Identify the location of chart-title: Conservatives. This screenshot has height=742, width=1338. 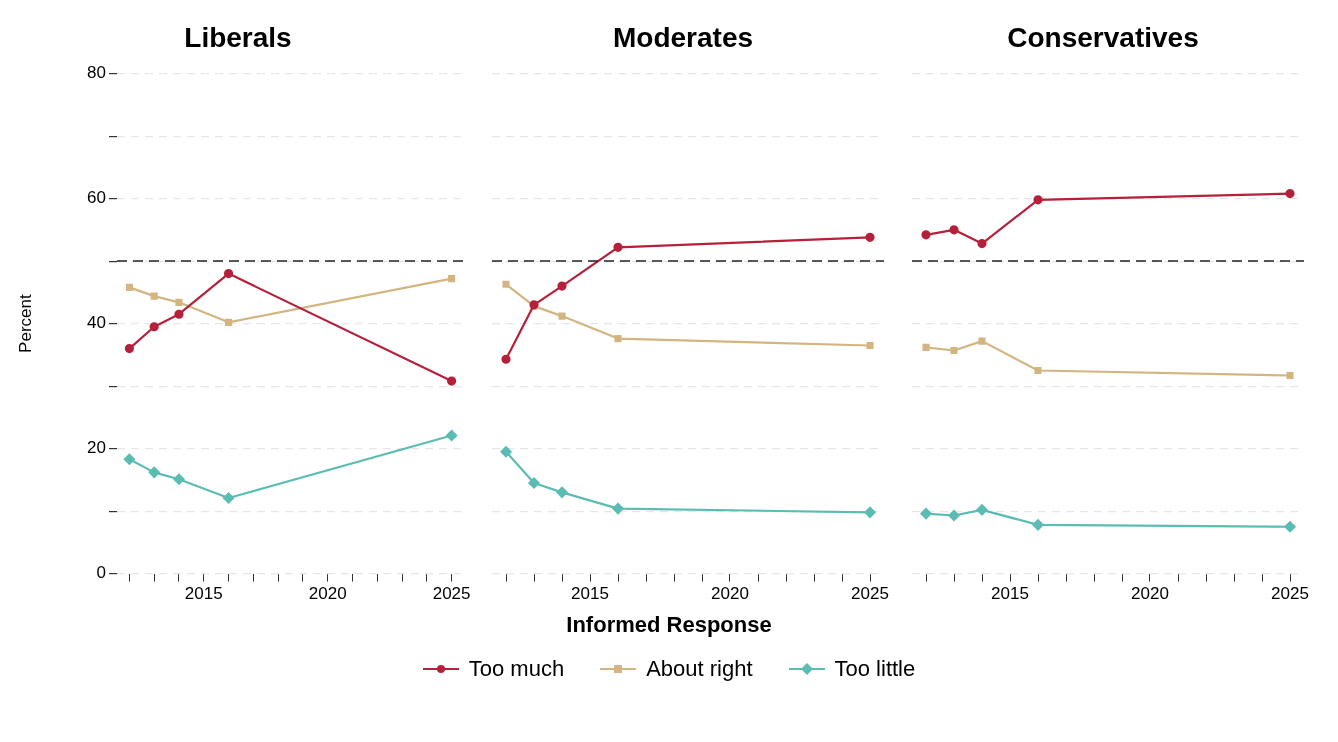
(1103, 37).